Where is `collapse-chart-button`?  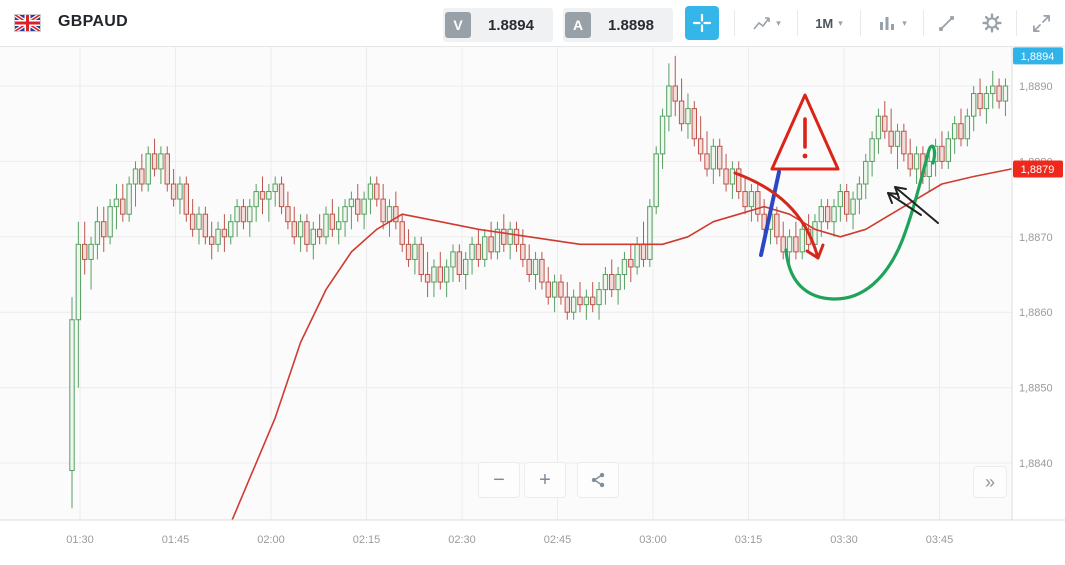
collapse-chart-button is located at coordinates (1041, 23).